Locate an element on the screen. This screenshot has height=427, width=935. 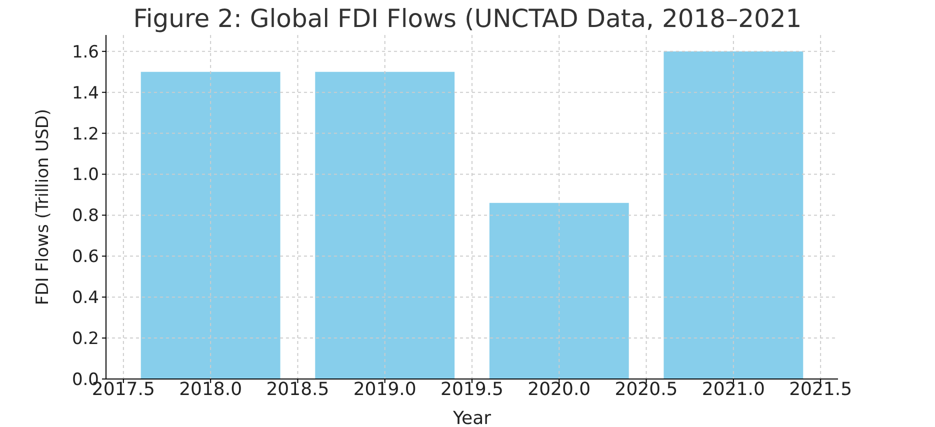
x-tick-label: 2021.0 is located at coordinates (733, 389).